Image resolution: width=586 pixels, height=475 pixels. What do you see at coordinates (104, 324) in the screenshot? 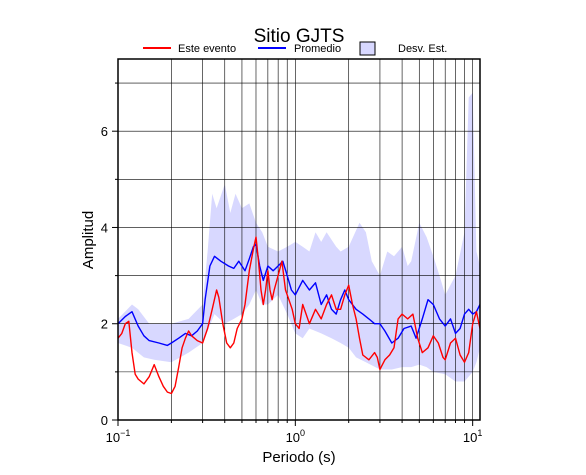
I see `y-tick-label: 2` at bounding box center [104, 324].